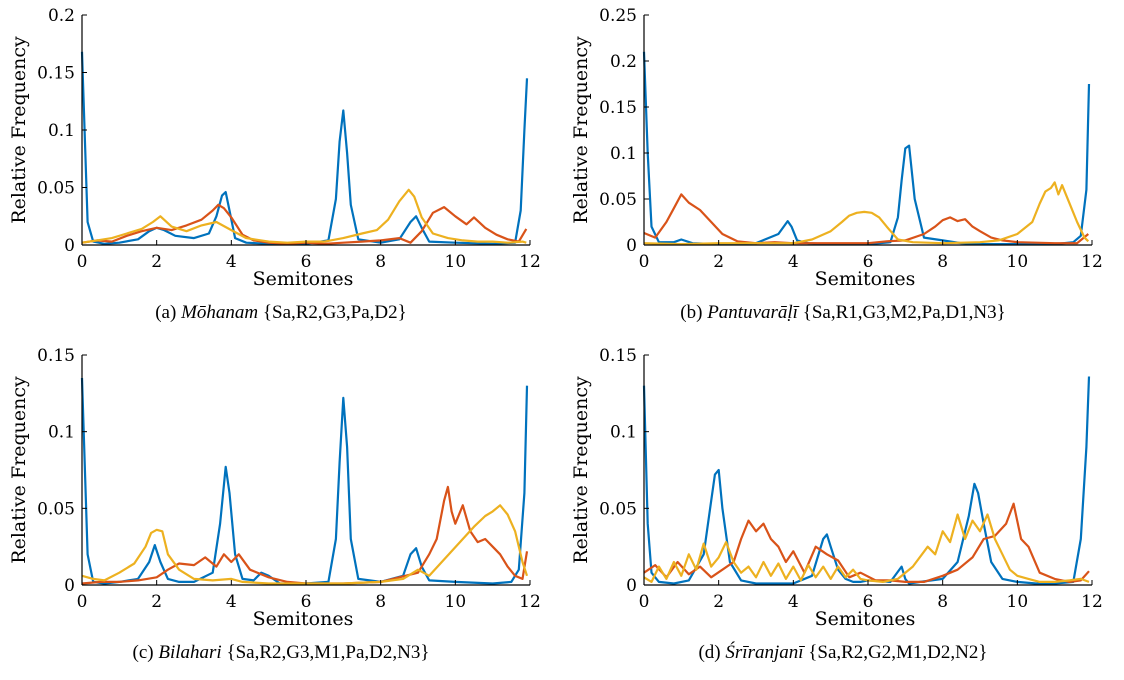 The image size is (1124, 680). What do you see at coordinates (764, 652) in the screenshot?
I see `caption-raga: Śrīranjanī` at bounding box center [764, 652].